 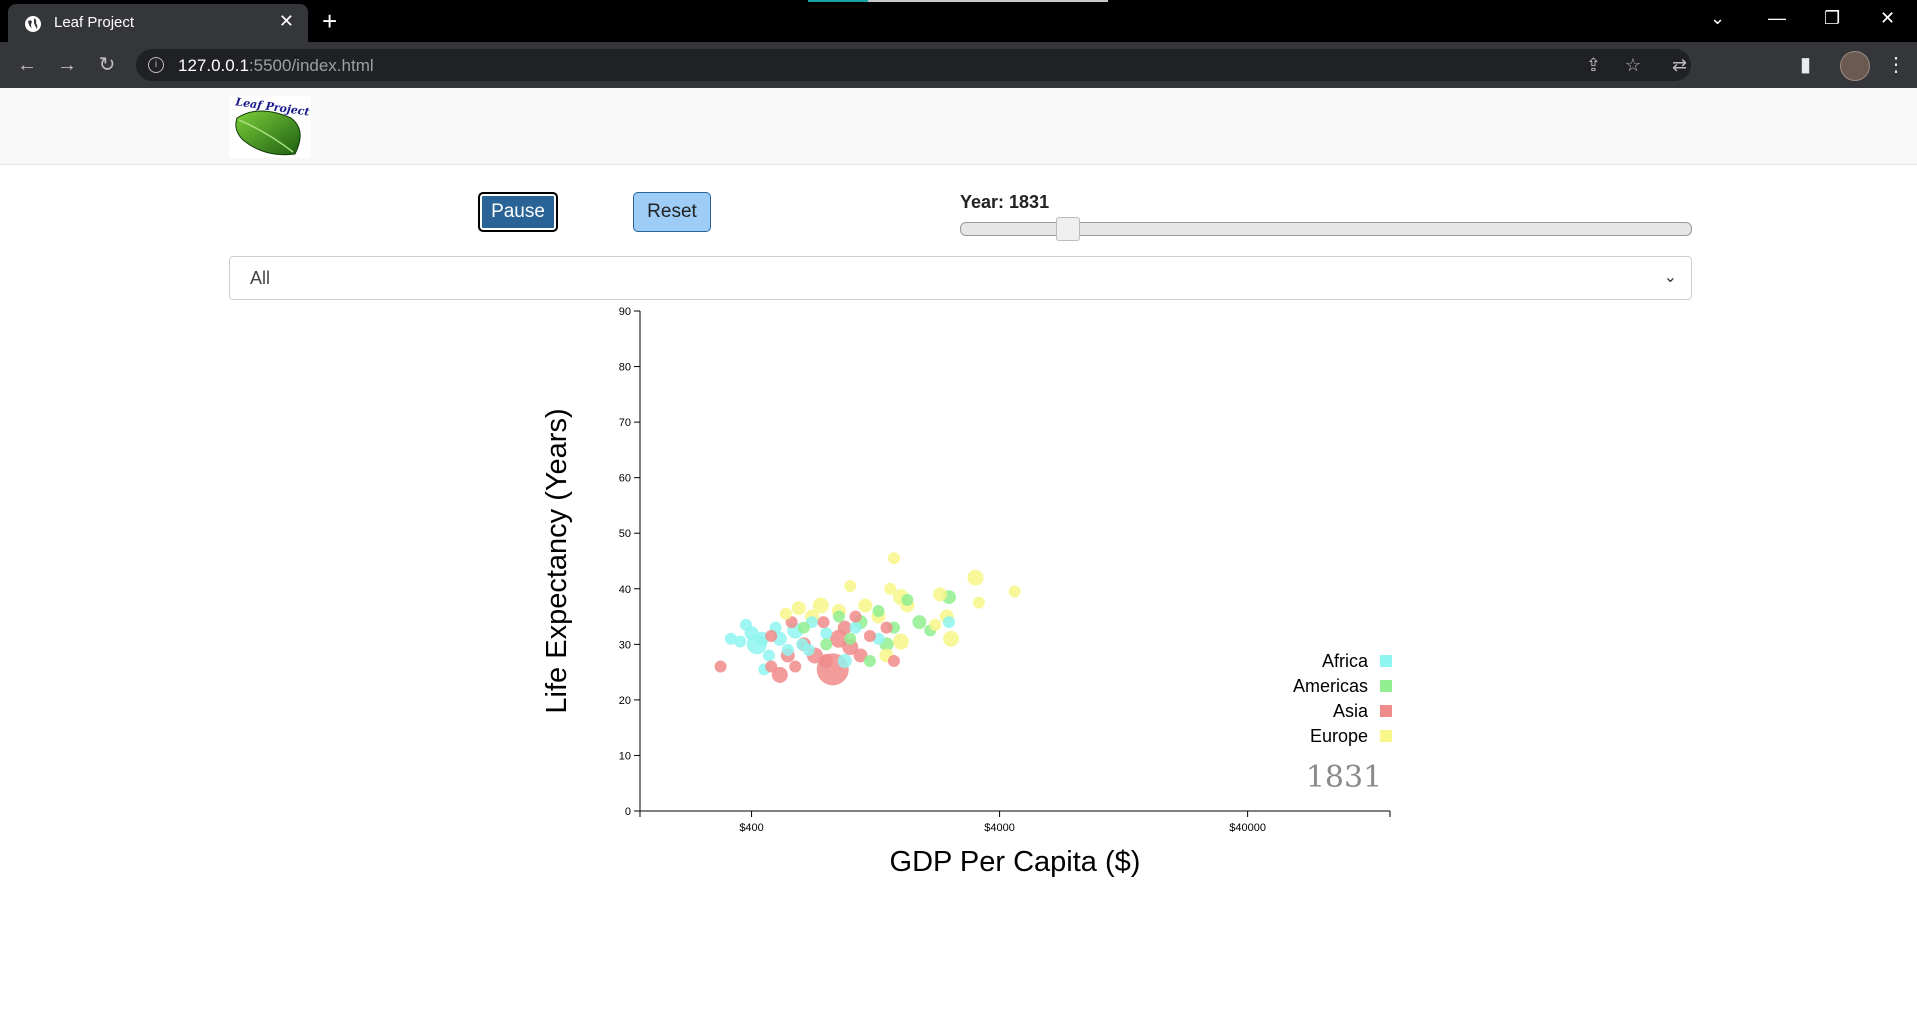 I want to click on leaf-logo: Leaf Project, so click(x=270, y=126).